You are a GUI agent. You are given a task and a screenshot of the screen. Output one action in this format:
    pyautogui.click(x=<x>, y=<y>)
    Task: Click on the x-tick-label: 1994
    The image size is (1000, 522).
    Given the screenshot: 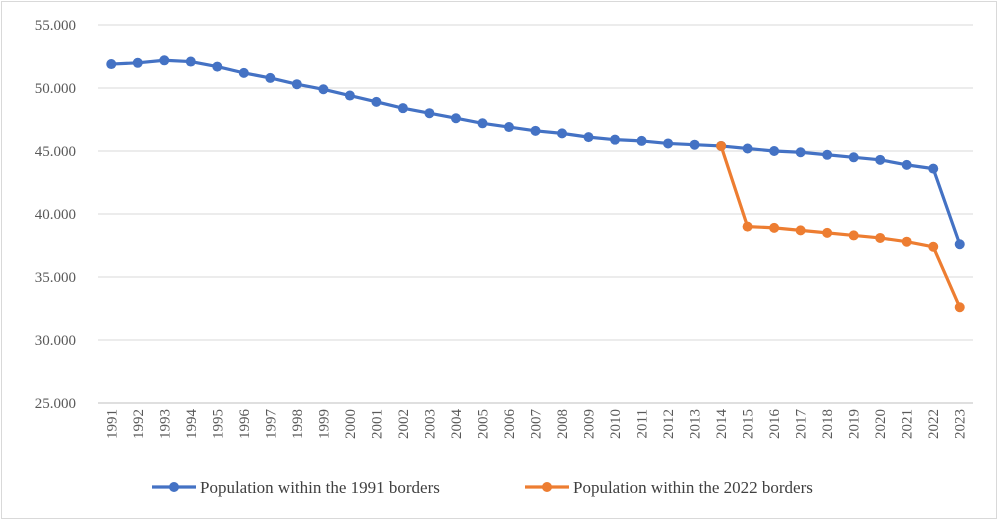 What is the action you would take?
    pyautogui.click(x=192, y=424)
    